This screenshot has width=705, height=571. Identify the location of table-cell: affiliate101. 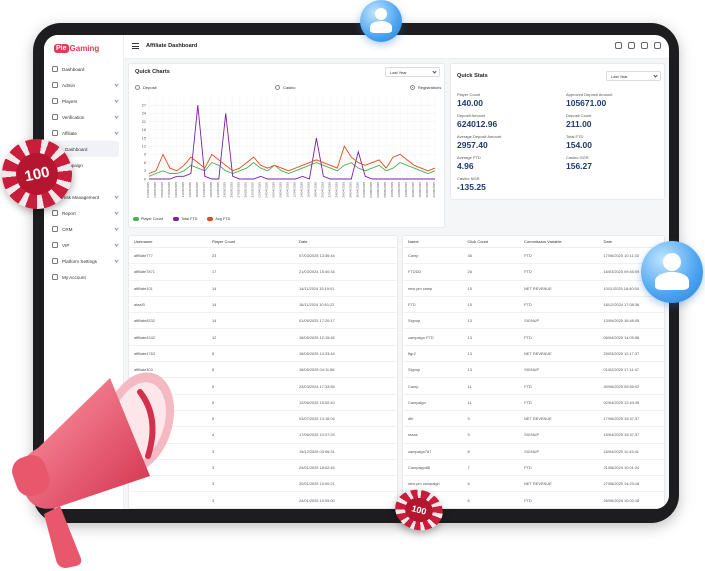
(143, 288).